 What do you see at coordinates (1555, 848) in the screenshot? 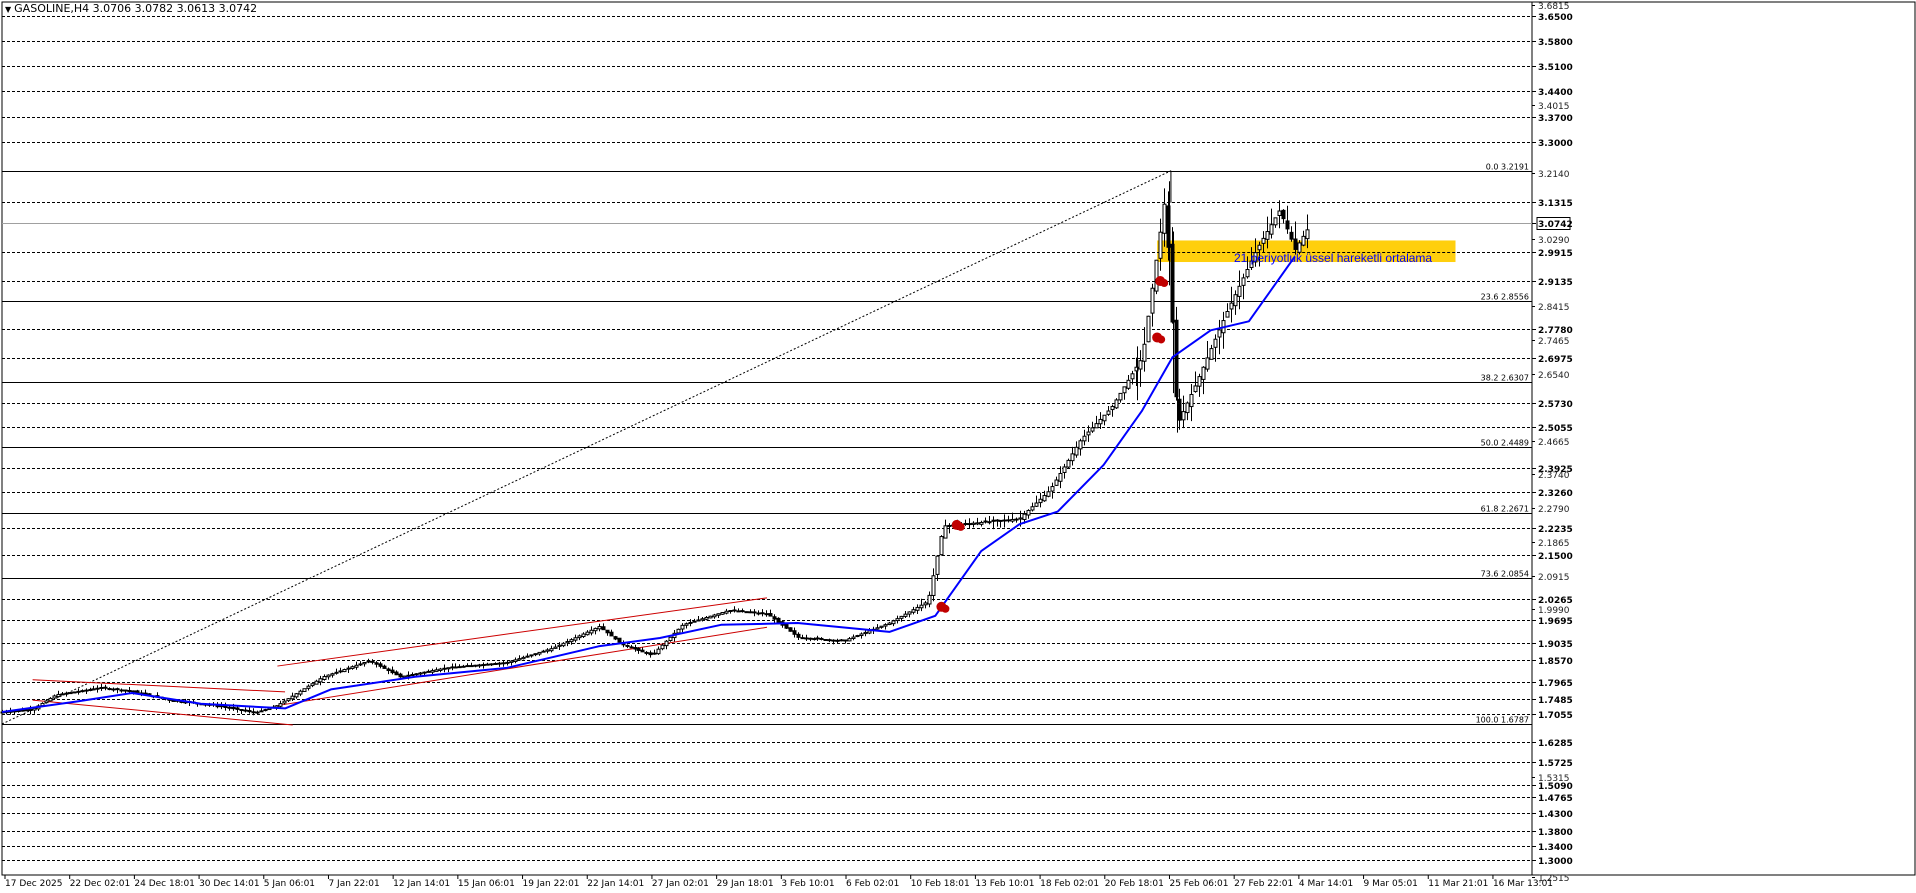
I see `price-axis-label: 1.3400` at bounding box center [1555, 848].